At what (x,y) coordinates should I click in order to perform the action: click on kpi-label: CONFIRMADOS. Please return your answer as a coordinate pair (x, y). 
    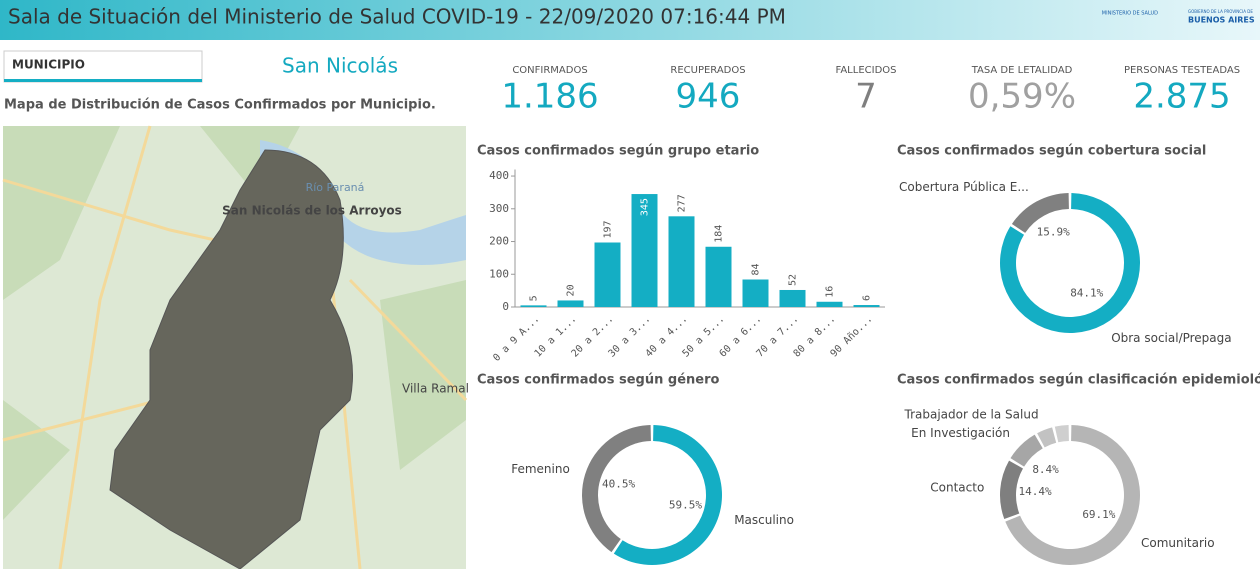
    Looking at the image, I should click on (549, 70).